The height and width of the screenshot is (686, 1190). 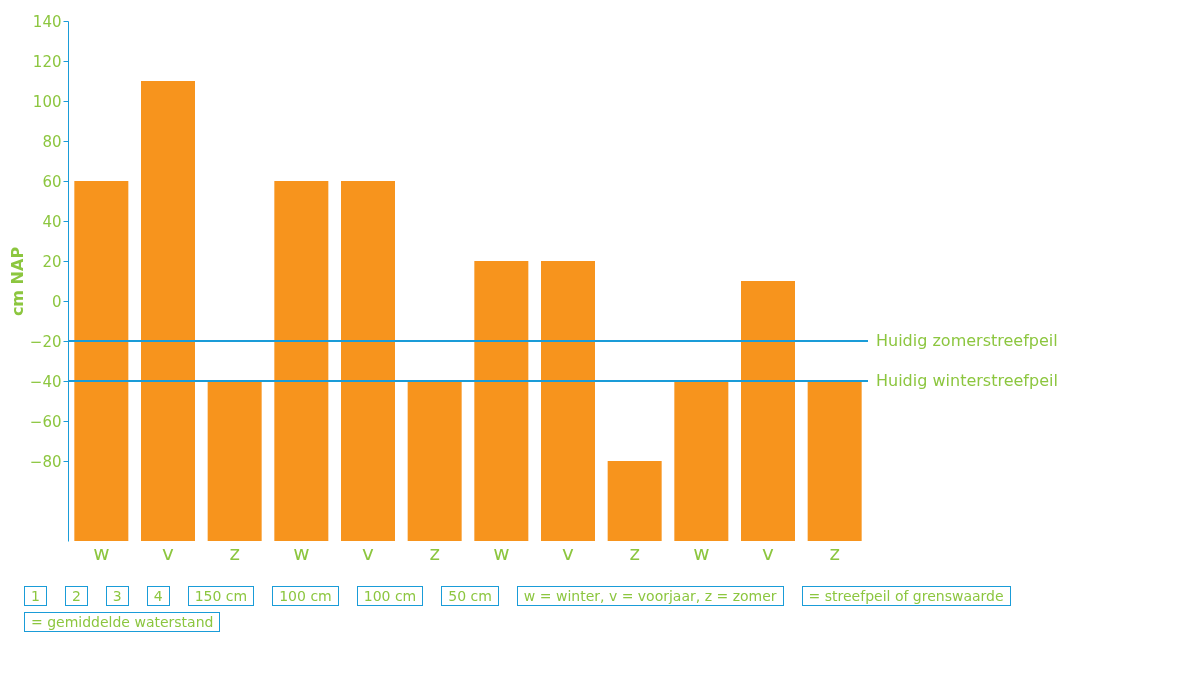 What do you see at coordinates (76, 596) in the screenshot?
I see `text: 2` at bounding box center [76, 596].